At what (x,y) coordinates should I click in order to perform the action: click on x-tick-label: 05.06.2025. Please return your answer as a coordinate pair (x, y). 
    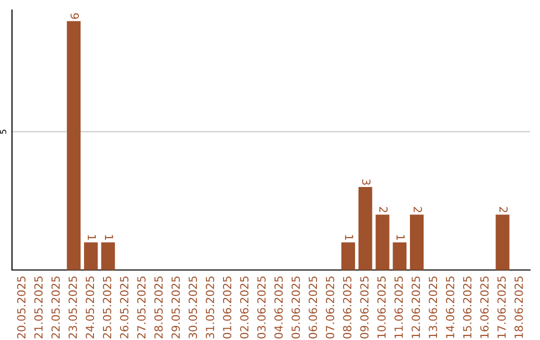
    Looking at the image, I should click on (296, 307).